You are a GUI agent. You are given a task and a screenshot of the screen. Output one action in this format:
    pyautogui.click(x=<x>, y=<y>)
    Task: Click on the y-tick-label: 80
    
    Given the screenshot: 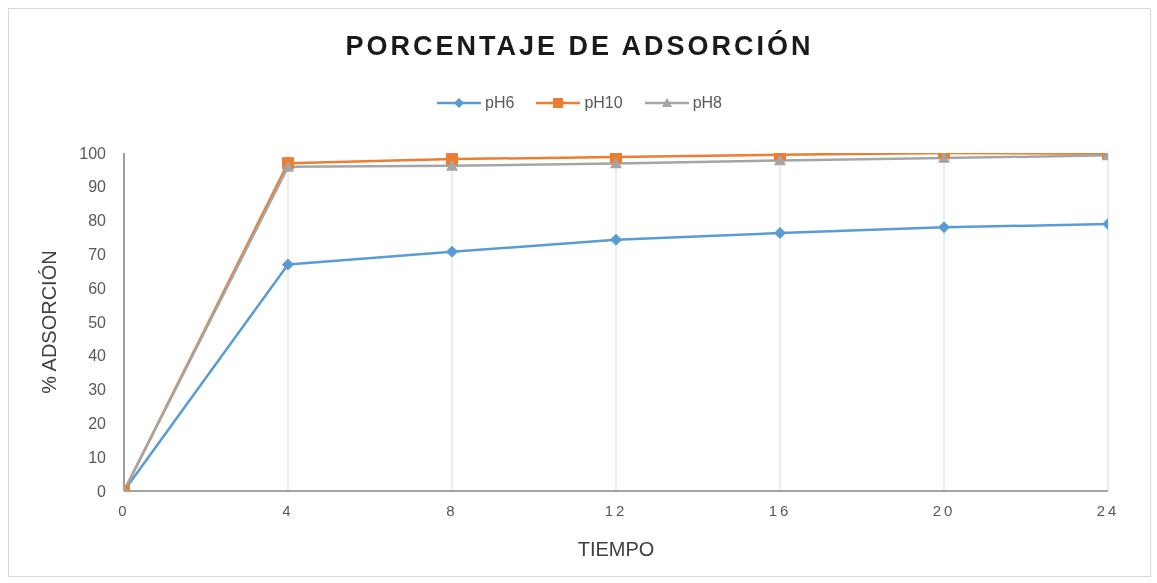 What is the action you would take?
    pyautogui.click(x=97, y=221)
    